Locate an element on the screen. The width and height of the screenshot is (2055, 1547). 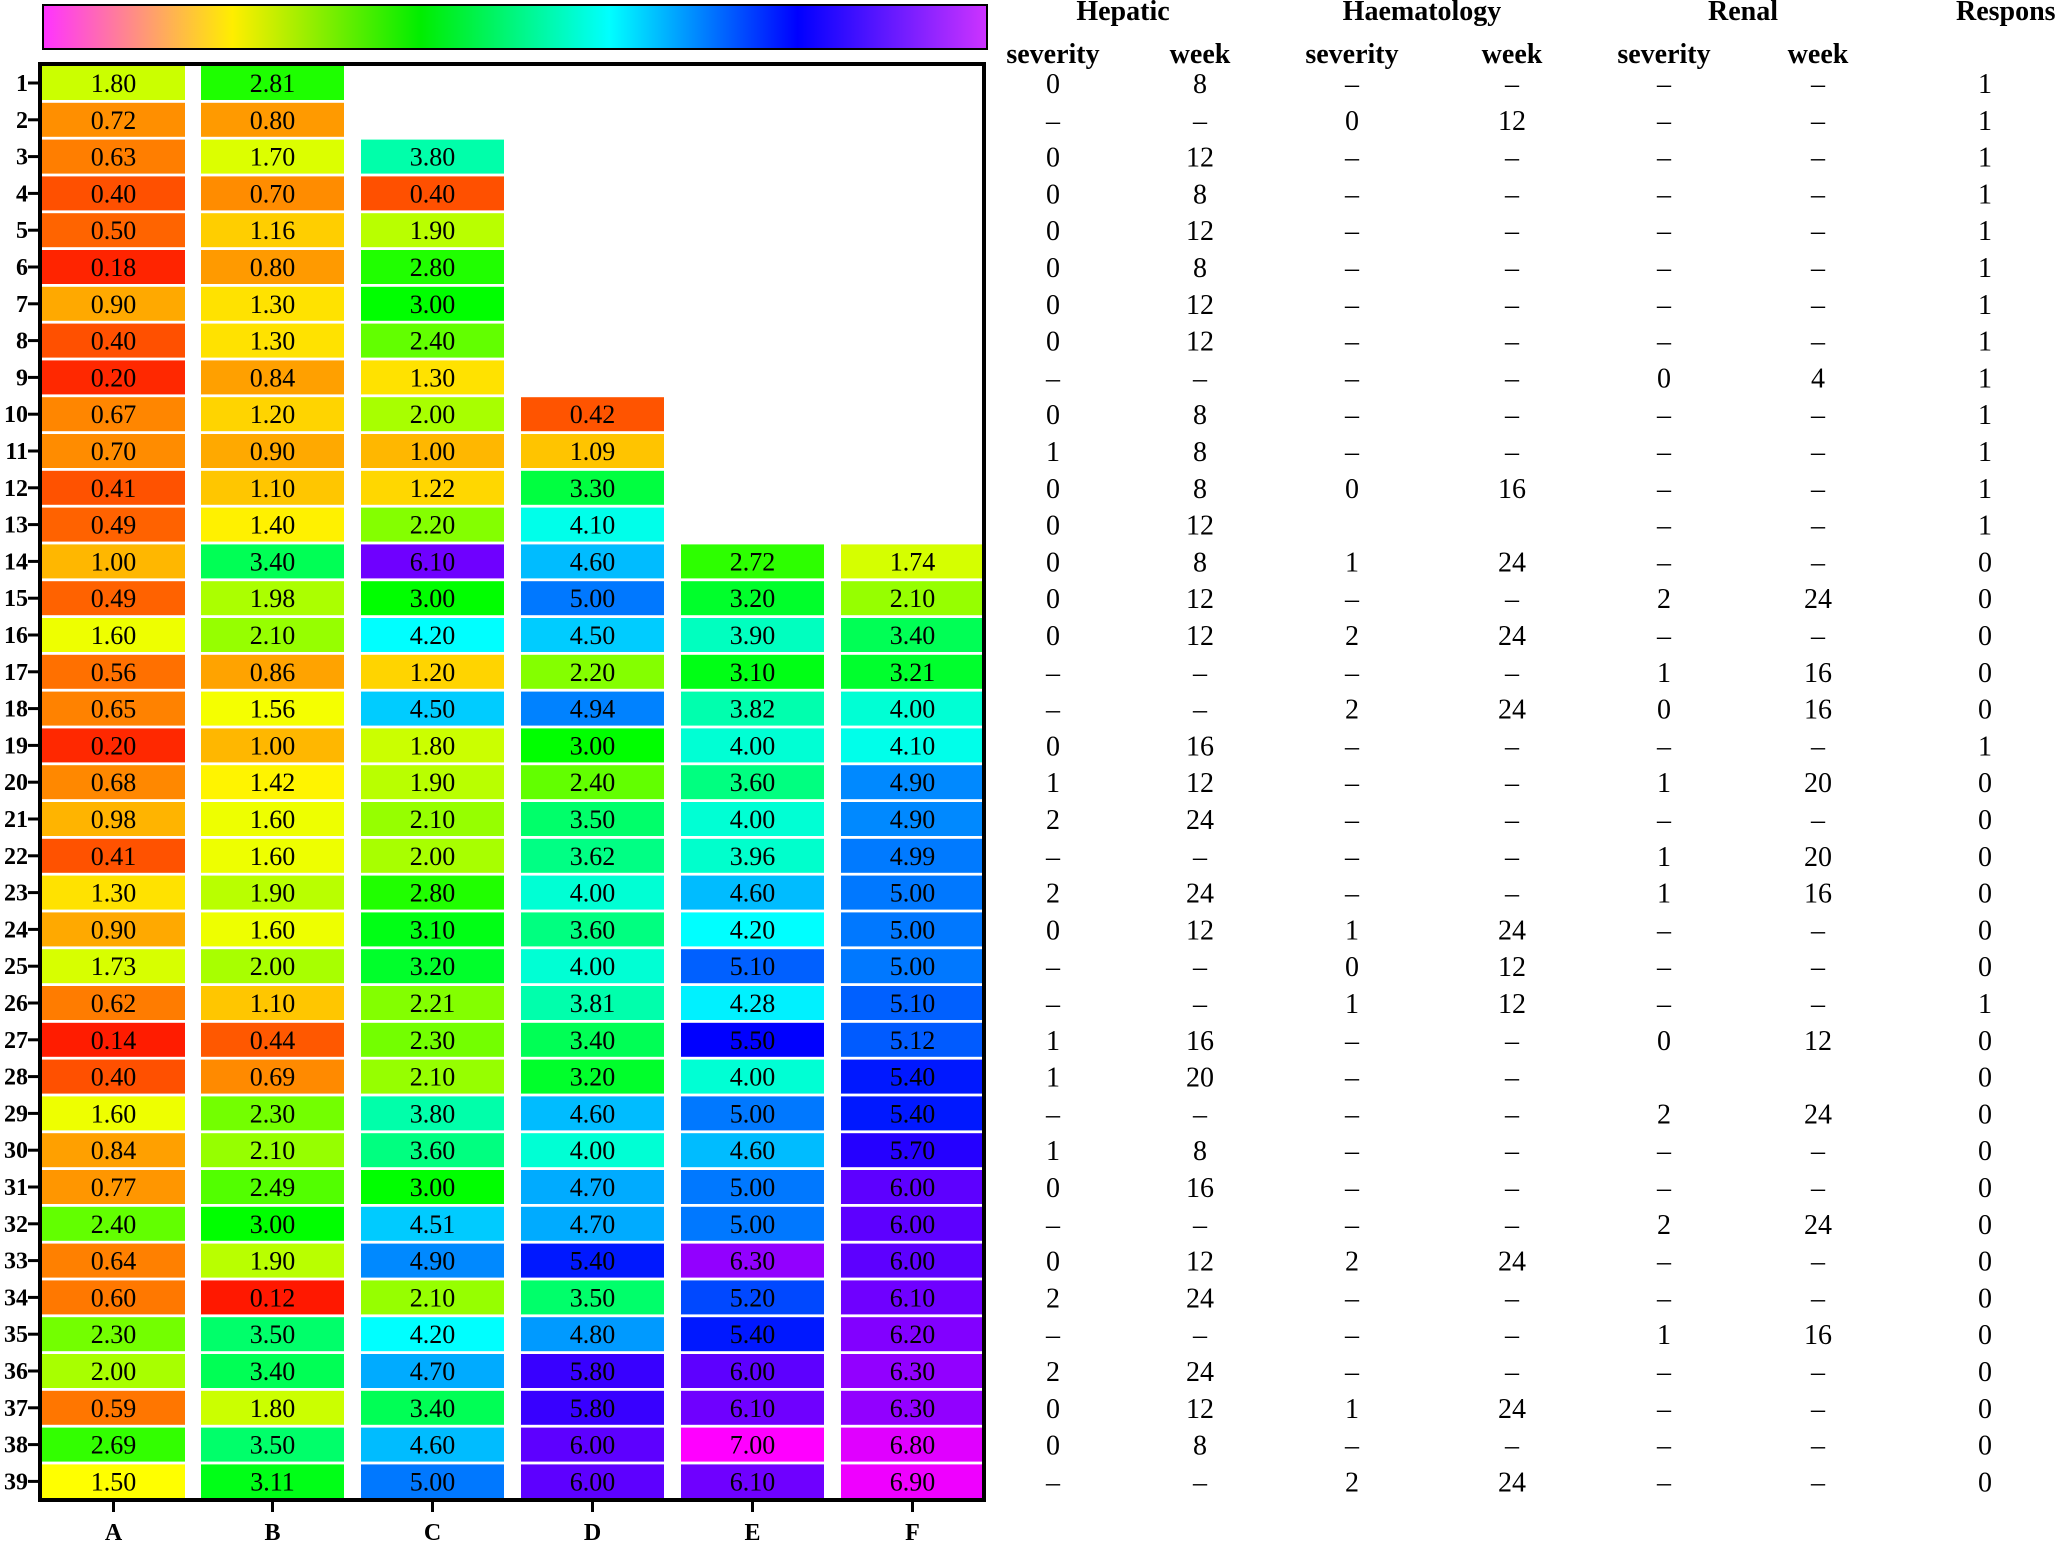
cell-value-label: 5.70 is located at coordinates (913, 1150).